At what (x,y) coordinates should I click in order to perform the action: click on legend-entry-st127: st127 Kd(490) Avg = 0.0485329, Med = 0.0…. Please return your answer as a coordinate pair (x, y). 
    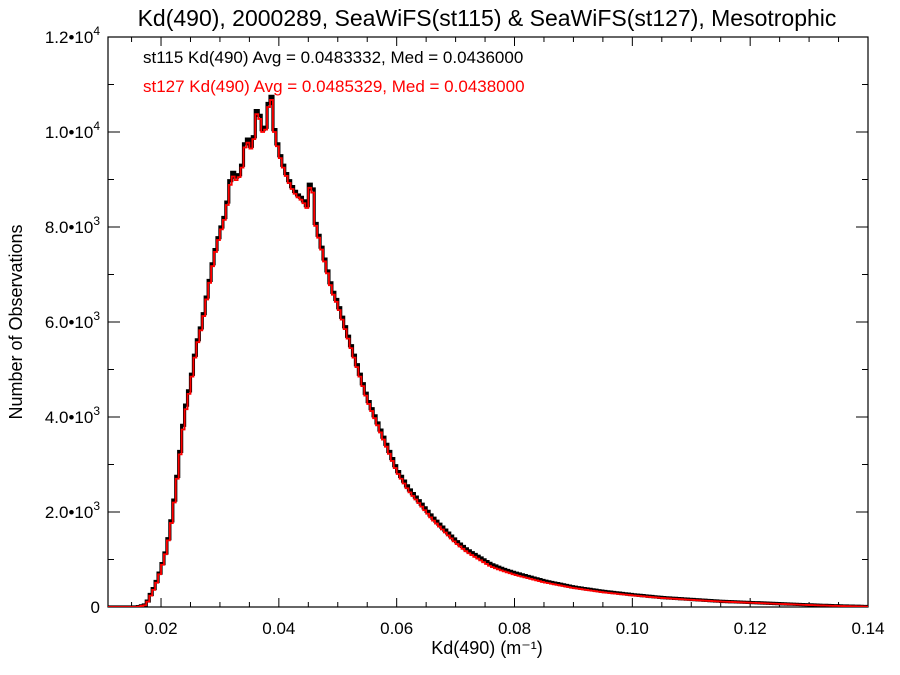
    Looking at the image, I should click on (334, 86).